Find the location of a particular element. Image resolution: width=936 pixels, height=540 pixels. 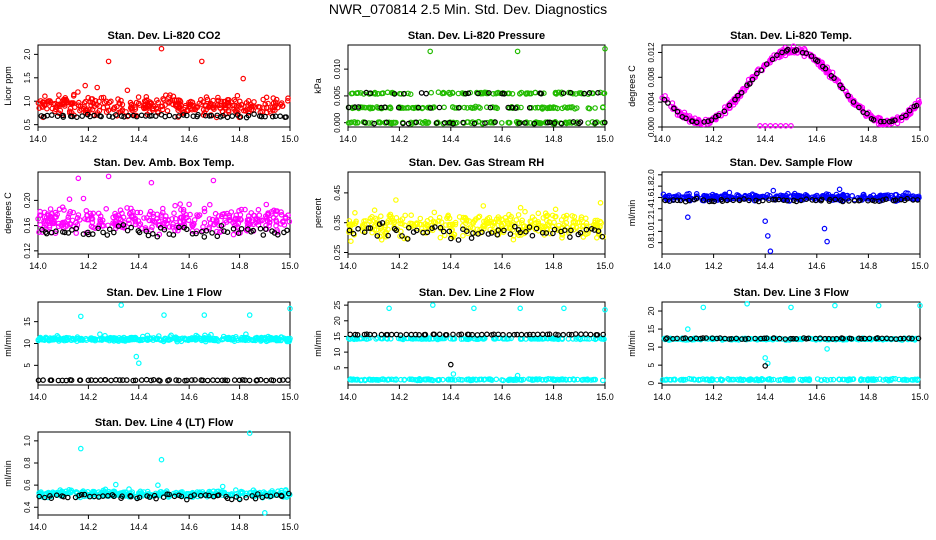

x-tick-label: 15.0 is located at coordinates (920, 139).